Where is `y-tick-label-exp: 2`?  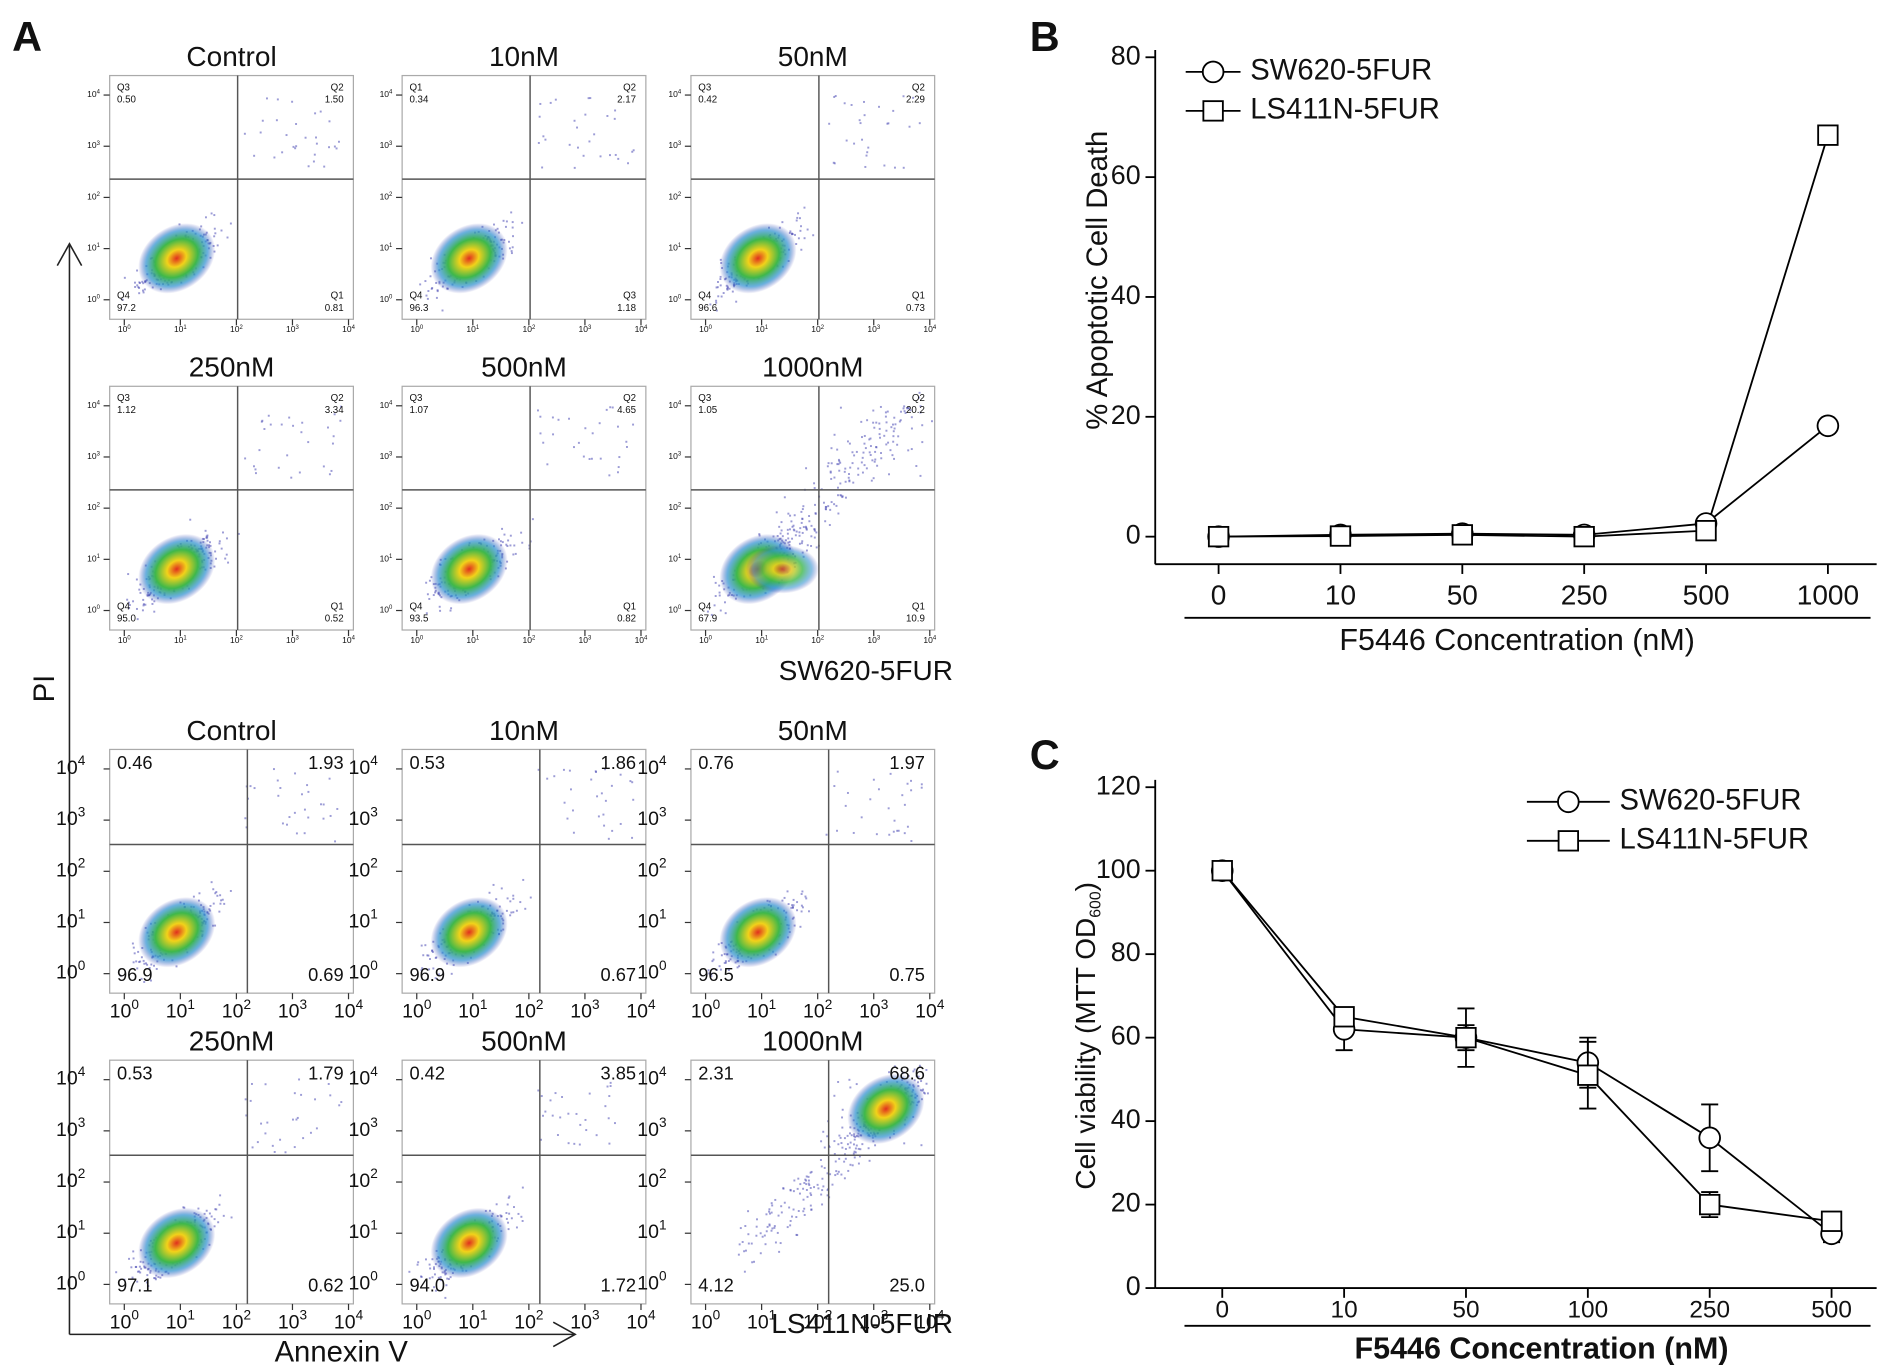
y-tick-label-exp: 2 is located at coordinates (374, 1173).